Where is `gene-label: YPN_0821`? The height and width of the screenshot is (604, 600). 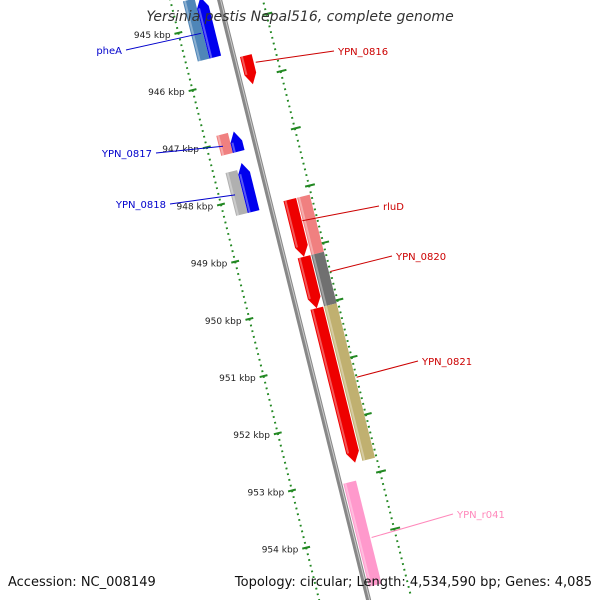
gene-label: YPN_0821 is located at coordinates (446, 362).